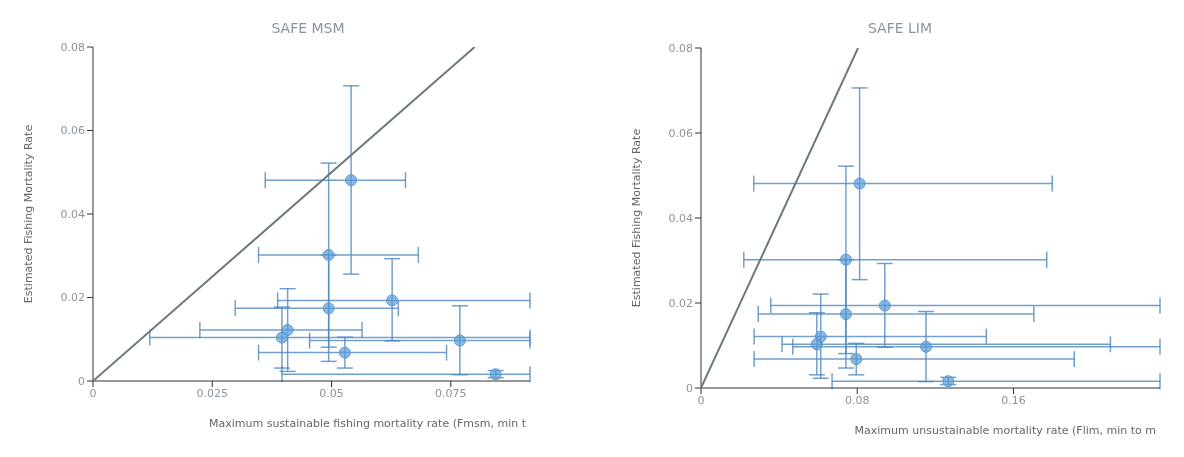 This screenshot has height=457, width=1184. I want to click on x-tick-label: 0.075, so click(451, 393).